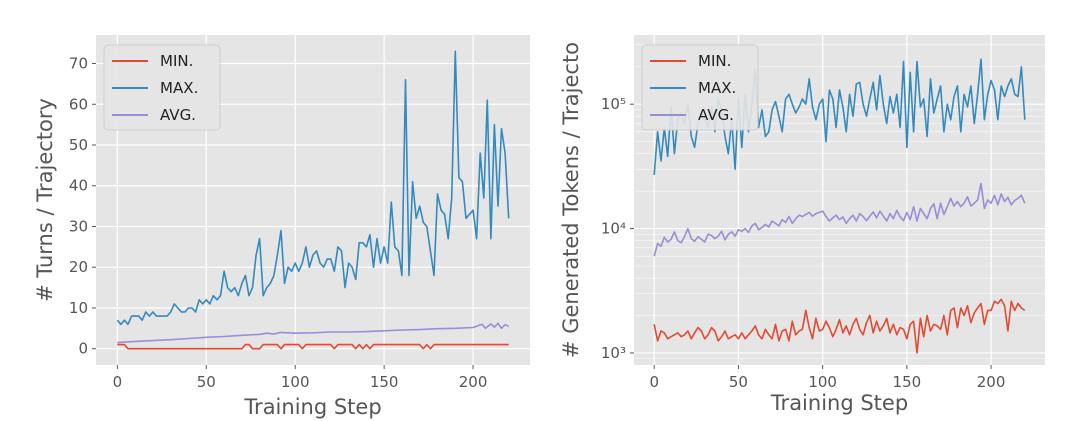 The height and width of the screenshot is (421, 1075). Describe the element at coordinates (78, 226) in the screenshot. I see `y-tick-label: 30` at that location.